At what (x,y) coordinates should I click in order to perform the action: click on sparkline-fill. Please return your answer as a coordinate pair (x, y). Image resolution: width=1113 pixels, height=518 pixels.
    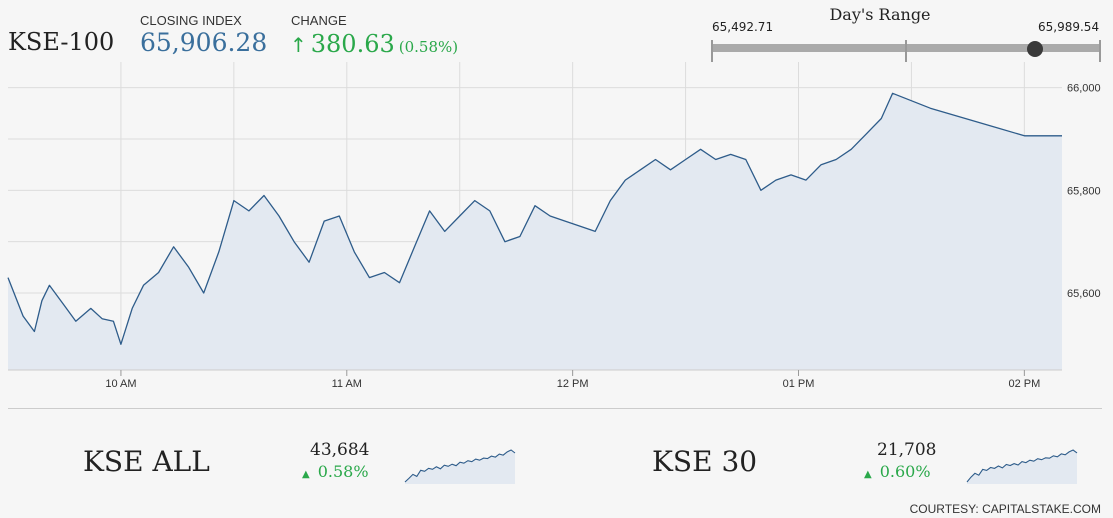
    Looking at the image, I should click on (460, 467).